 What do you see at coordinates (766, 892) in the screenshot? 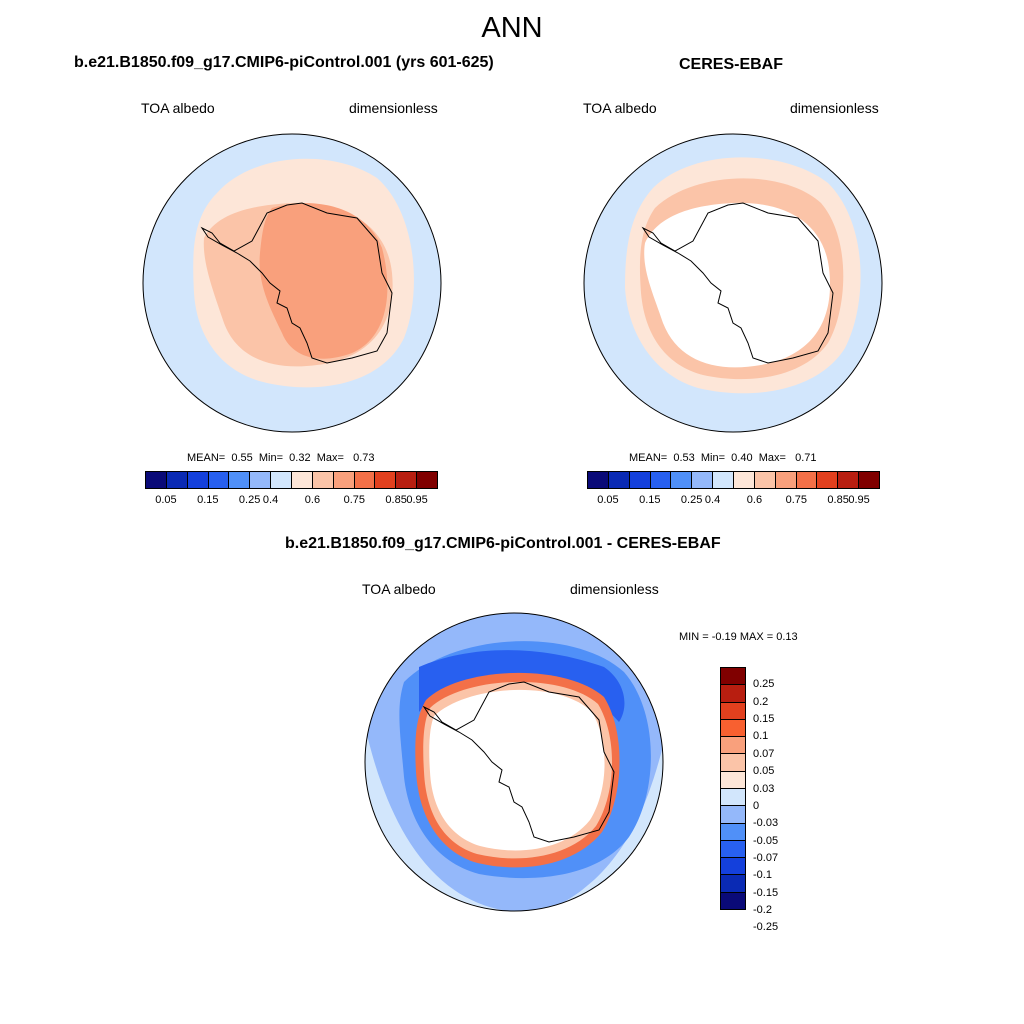
I see `panel3-colorbar-tick-label: -0.15` at bounding box center [766, 892].